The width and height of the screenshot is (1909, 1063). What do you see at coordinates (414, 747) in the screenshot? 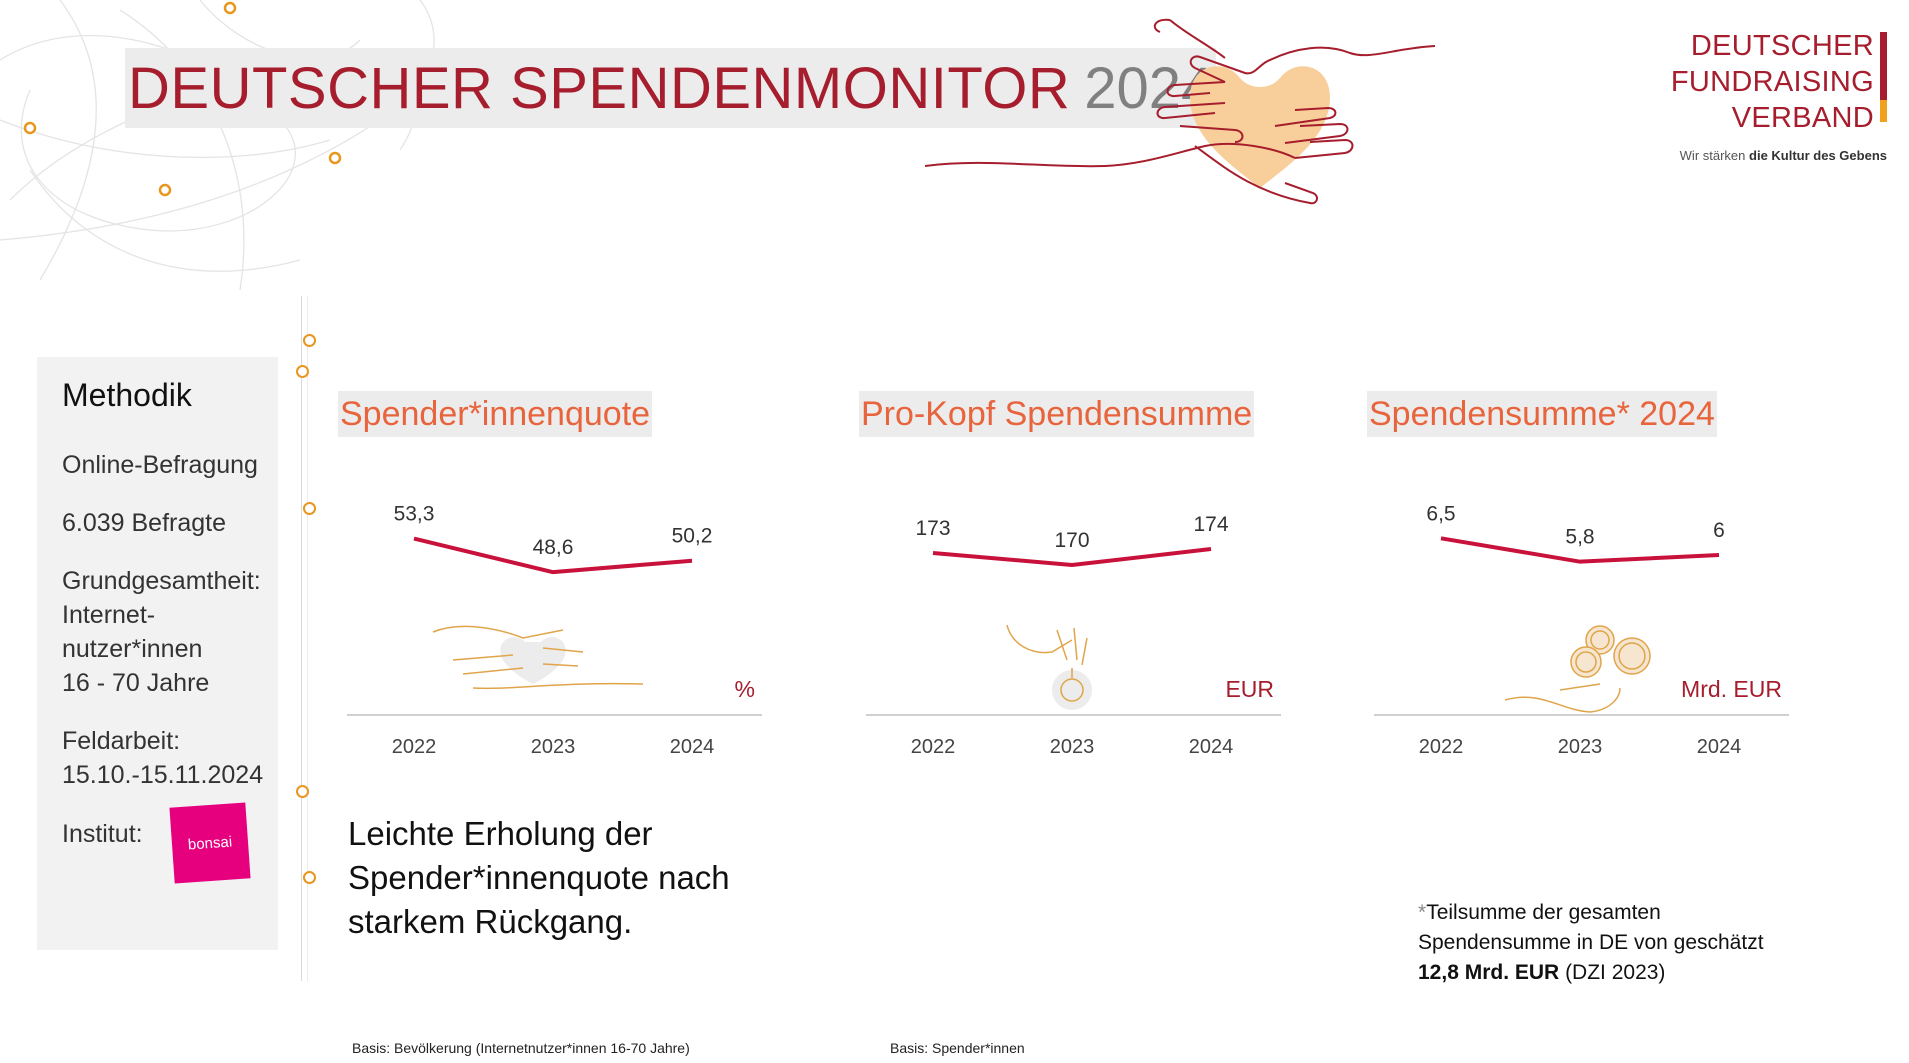
I see `tick-label-spenderquote: 2022` at bounding box center [414, 747].